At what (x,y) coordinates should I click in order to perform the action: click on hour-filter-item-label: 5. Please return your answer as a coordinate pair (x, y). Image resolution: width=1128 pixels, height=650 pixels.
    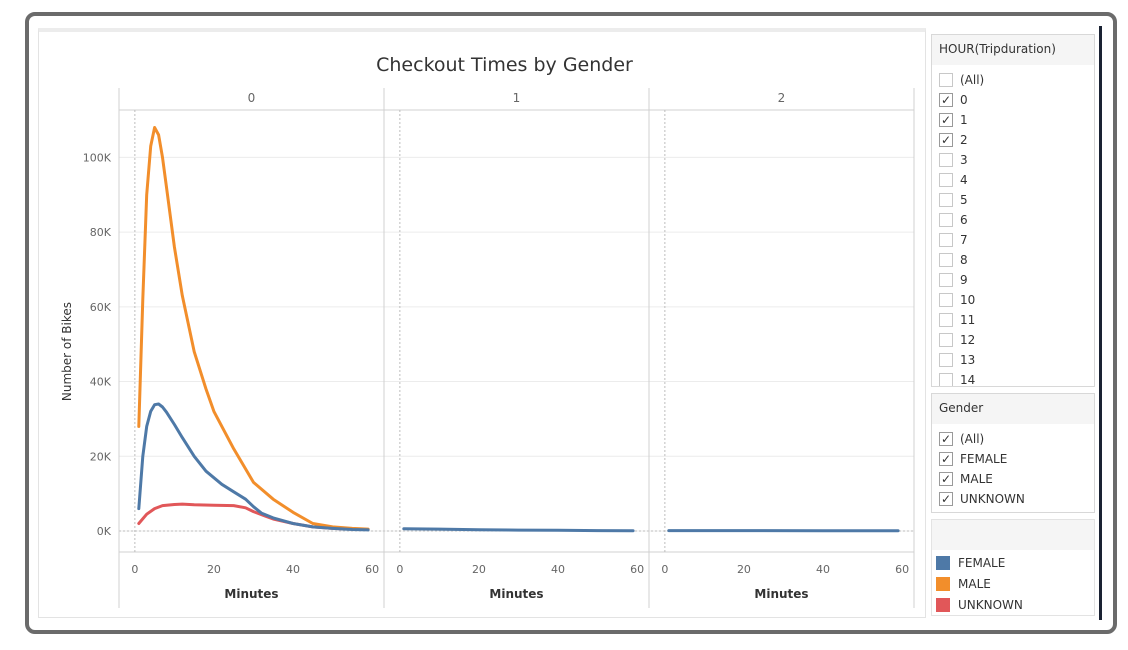
    Looking at the image, I should click on (964, 200).